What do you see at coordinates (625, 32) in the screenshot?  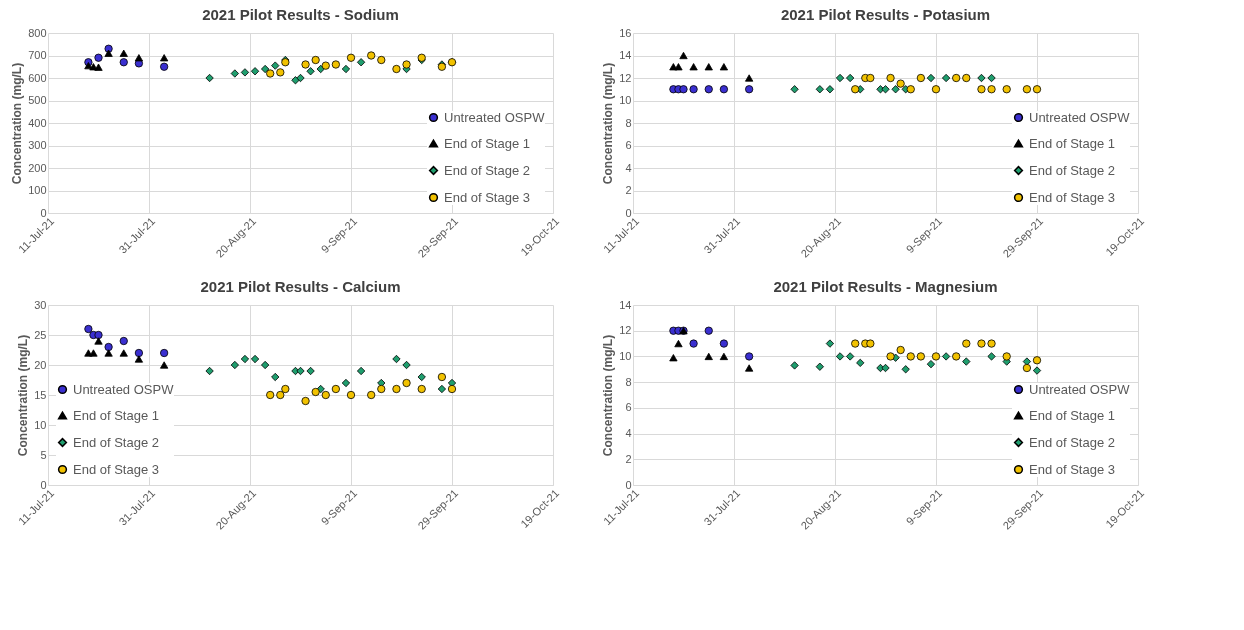 I see `y-tick-label: 16` at bounding box center [625, 32].